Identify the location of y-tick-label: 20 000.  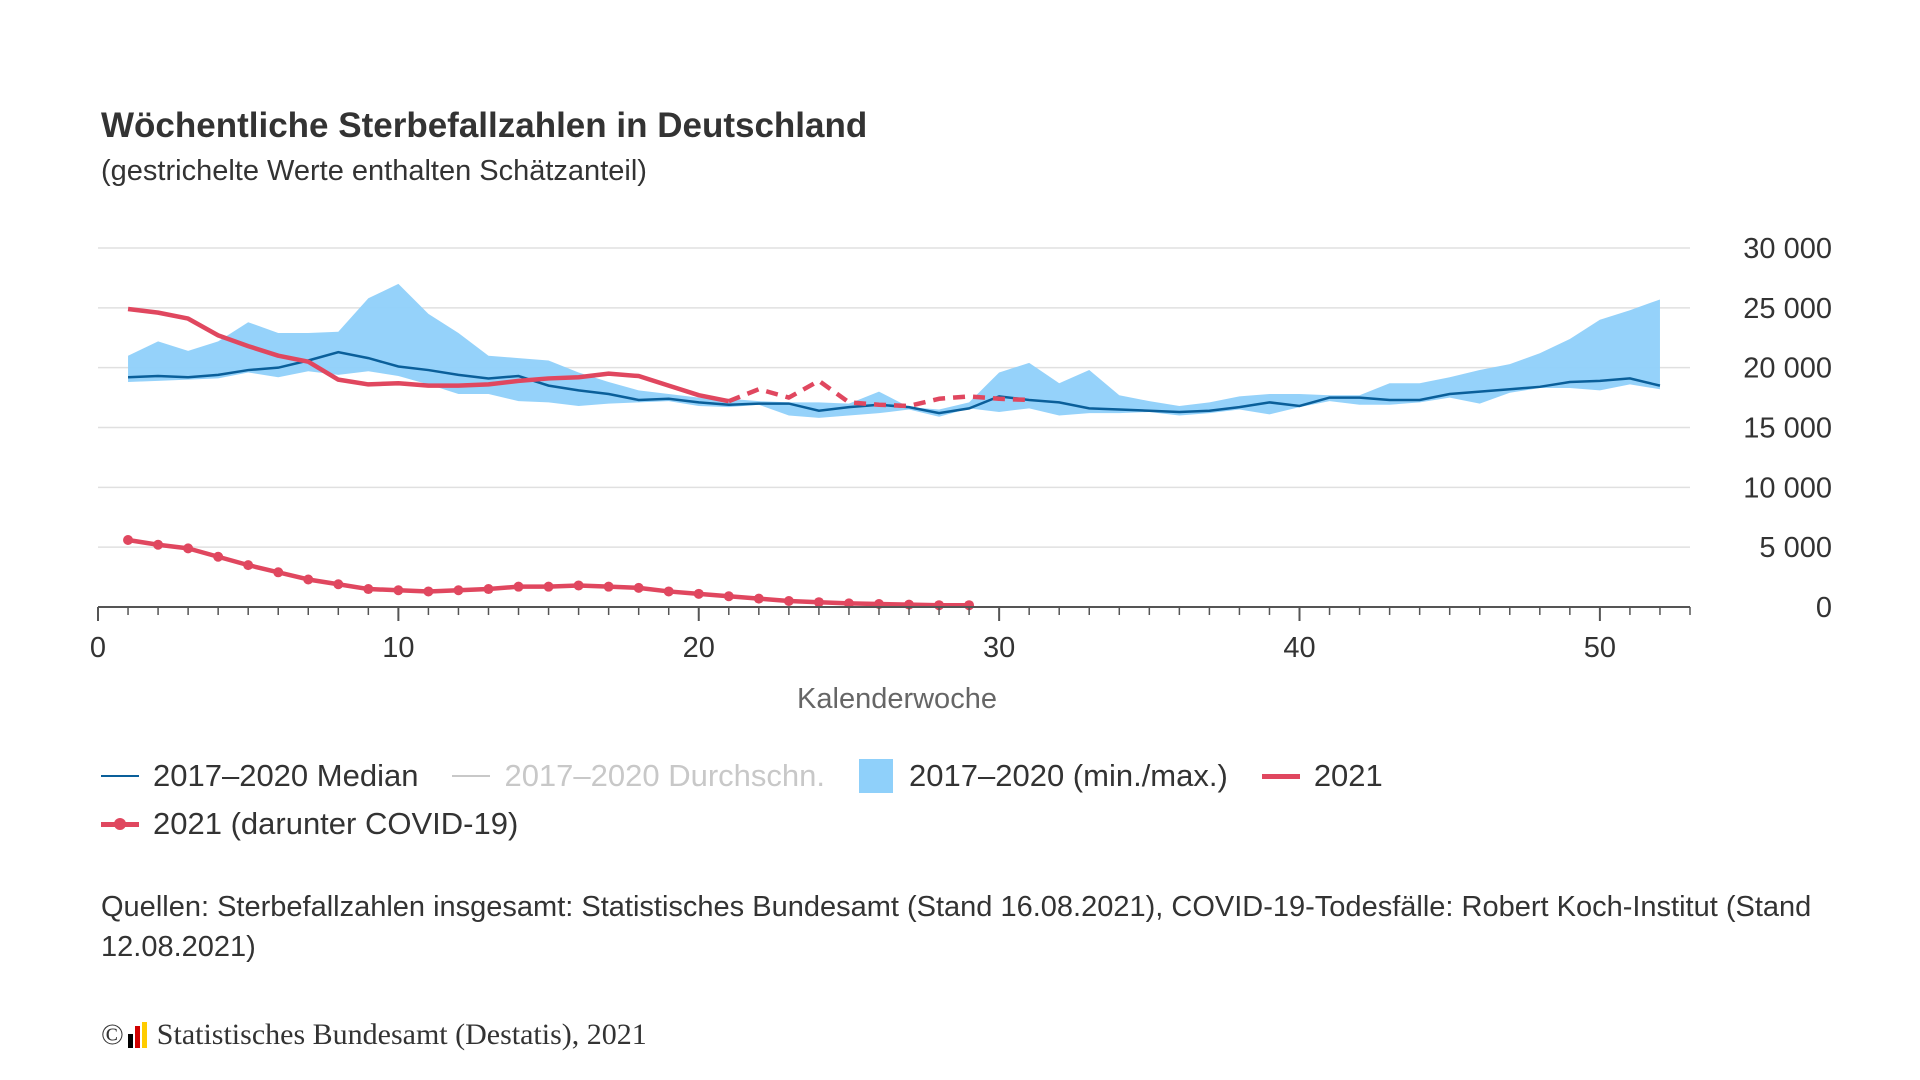
(1787, 369).